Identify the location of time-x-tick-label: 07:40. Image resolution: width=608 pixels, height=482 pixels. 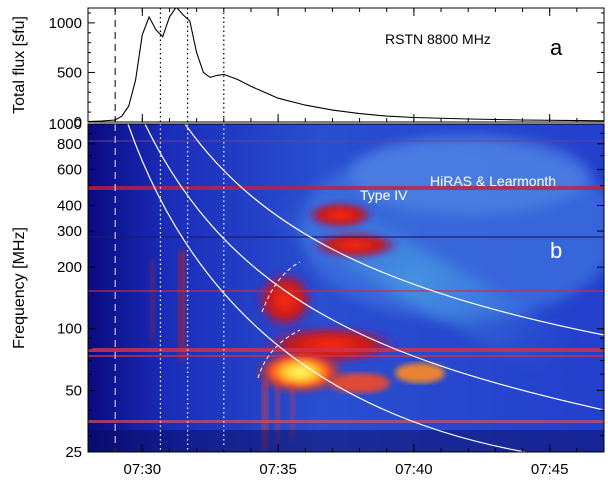
(414, 469).